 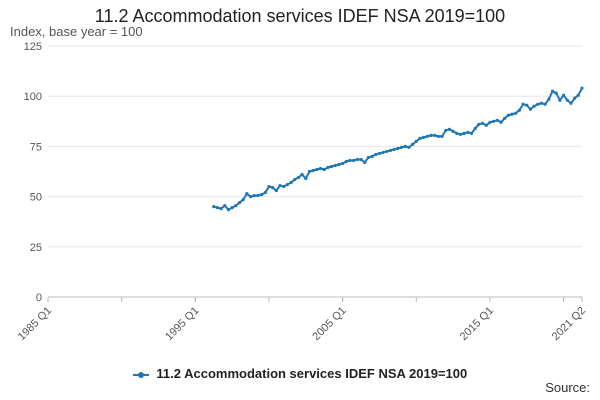 I want to click on y-tick-label: 125, so click(x=33, y=47).